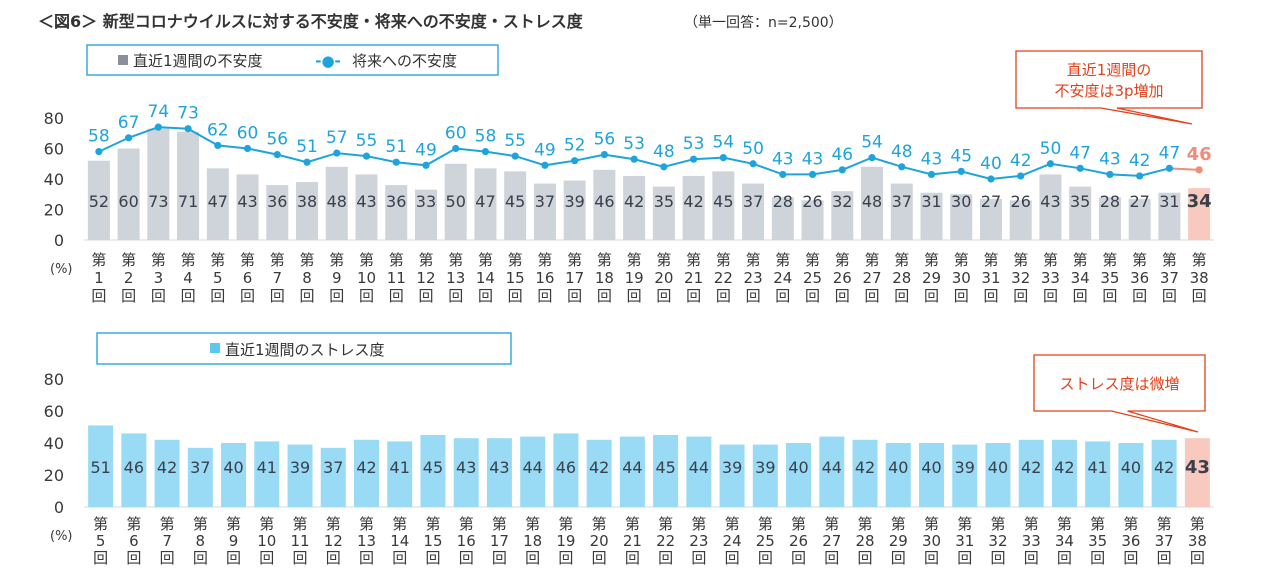 Image resolution: width=1269 pixels, height=581 pixels. What do you see at coordinates (1197, 541) in the screenshot?
I see `category-label-part: 38` at bounding box center [1197, 541].